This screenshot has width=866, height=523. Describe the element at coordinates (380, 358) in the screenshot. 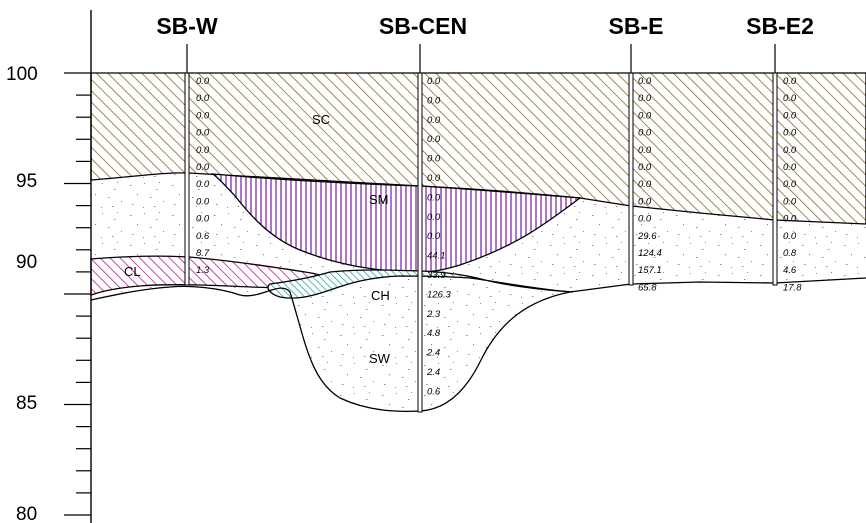

I see `soil-label-sw: SW` at that location.